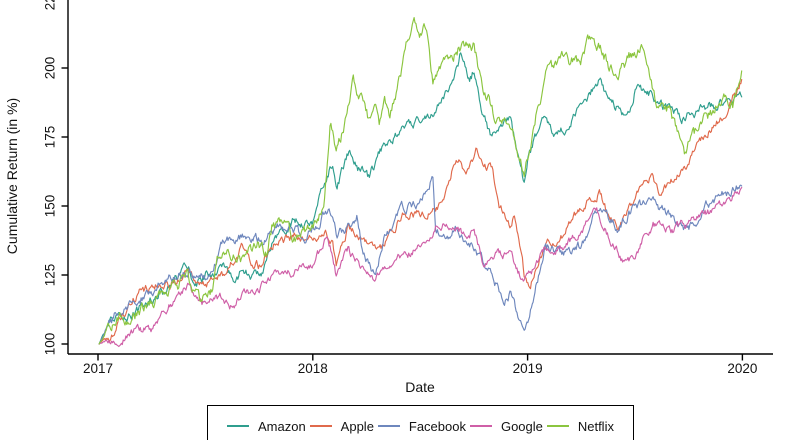 The height and width of the screenshot is (440, 800). What do you see at coordinates (50, 5) in the screenshot?
I see `y-tick-label: 225` at bounding box center [50, 5].